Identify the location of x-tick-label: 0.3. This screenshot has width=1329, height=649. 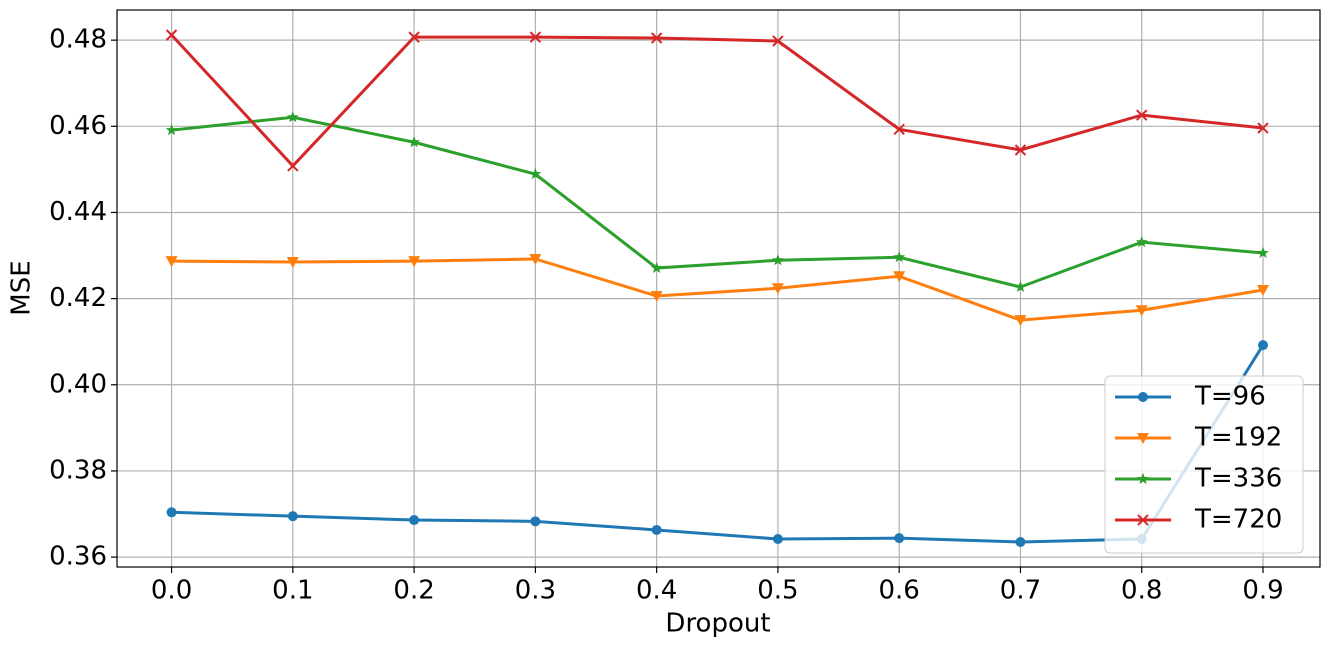
(535, 591).